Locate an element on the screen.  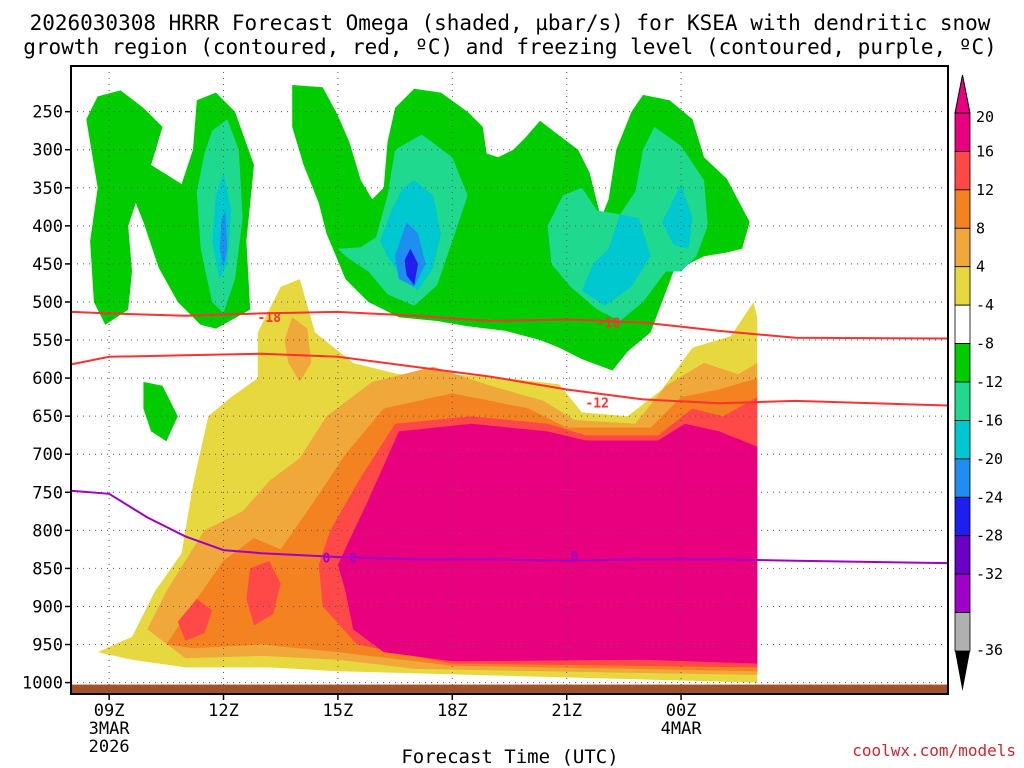
colorbar: 20 16 12 8 4 -4 -8 -12 -16 -20 -24 -28 -32 -36 is located at coordinates (978, 382).